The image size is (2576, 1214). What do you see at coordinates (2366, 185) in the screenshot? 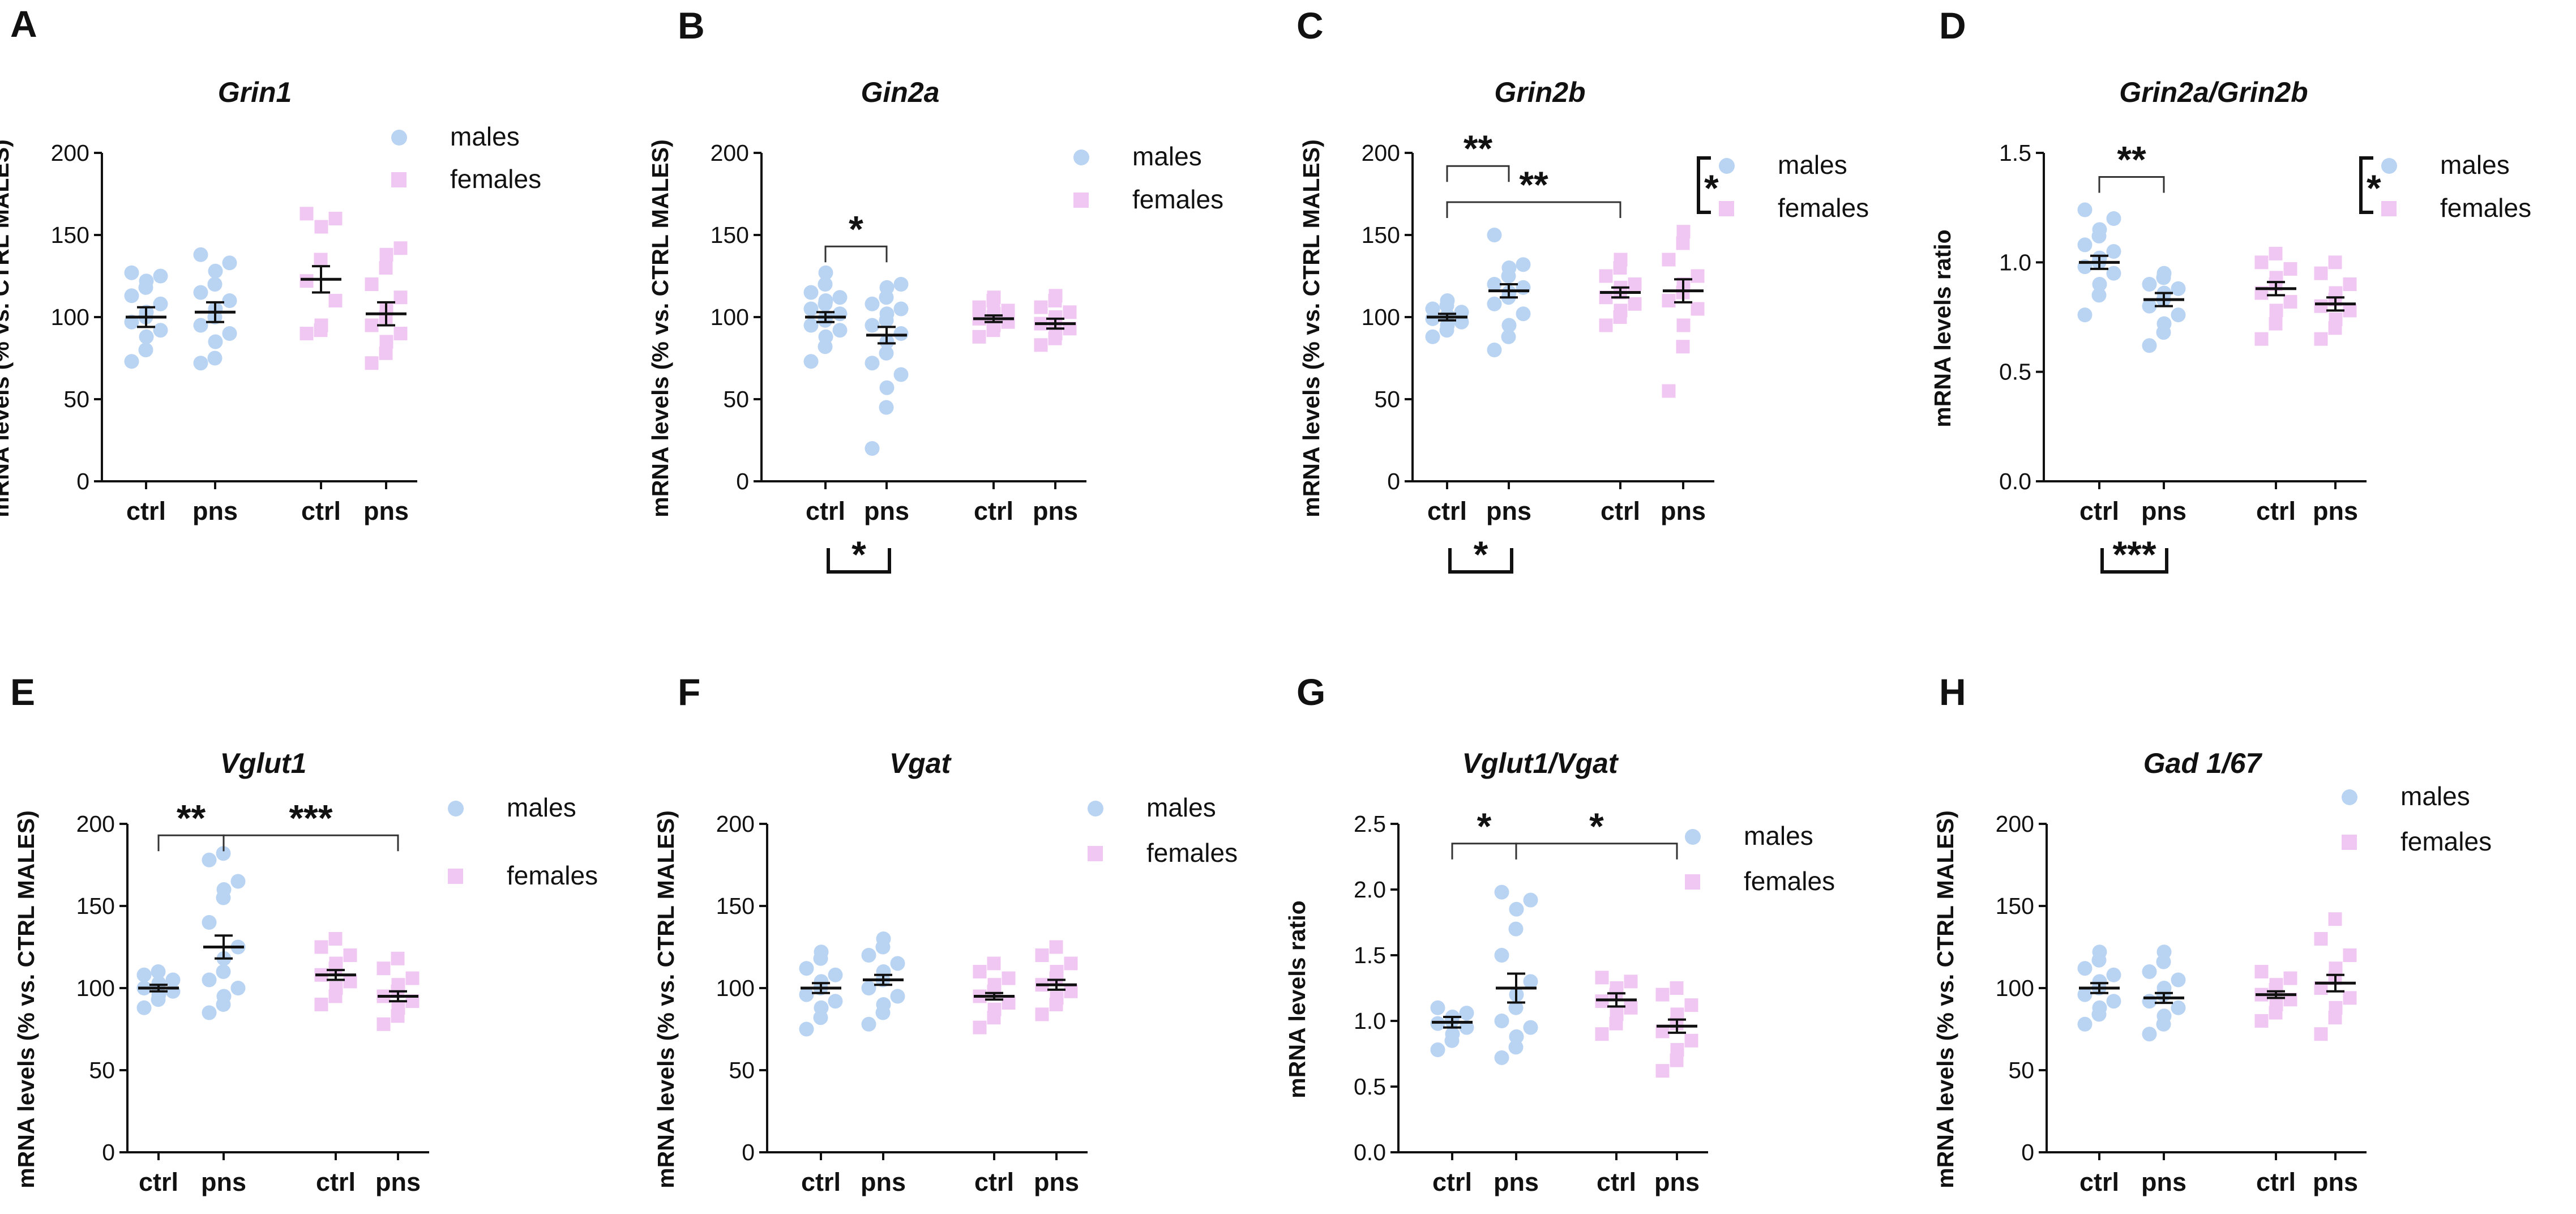
I see `legend-bracket` at bounding box center [2366, 185].